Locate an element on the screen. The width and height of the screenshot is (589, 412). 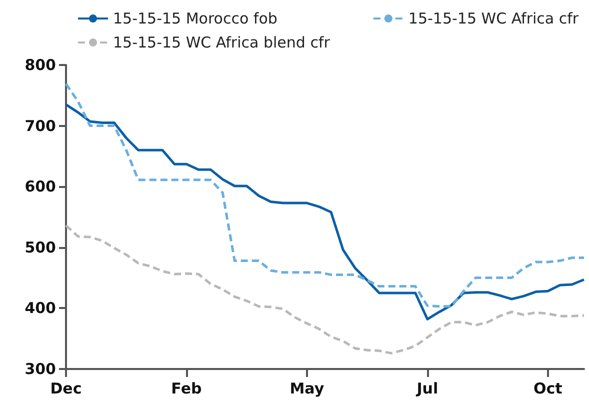
legend-label: 15-15-15 WC Africa blend cfr is located at coordinates (222, 43).